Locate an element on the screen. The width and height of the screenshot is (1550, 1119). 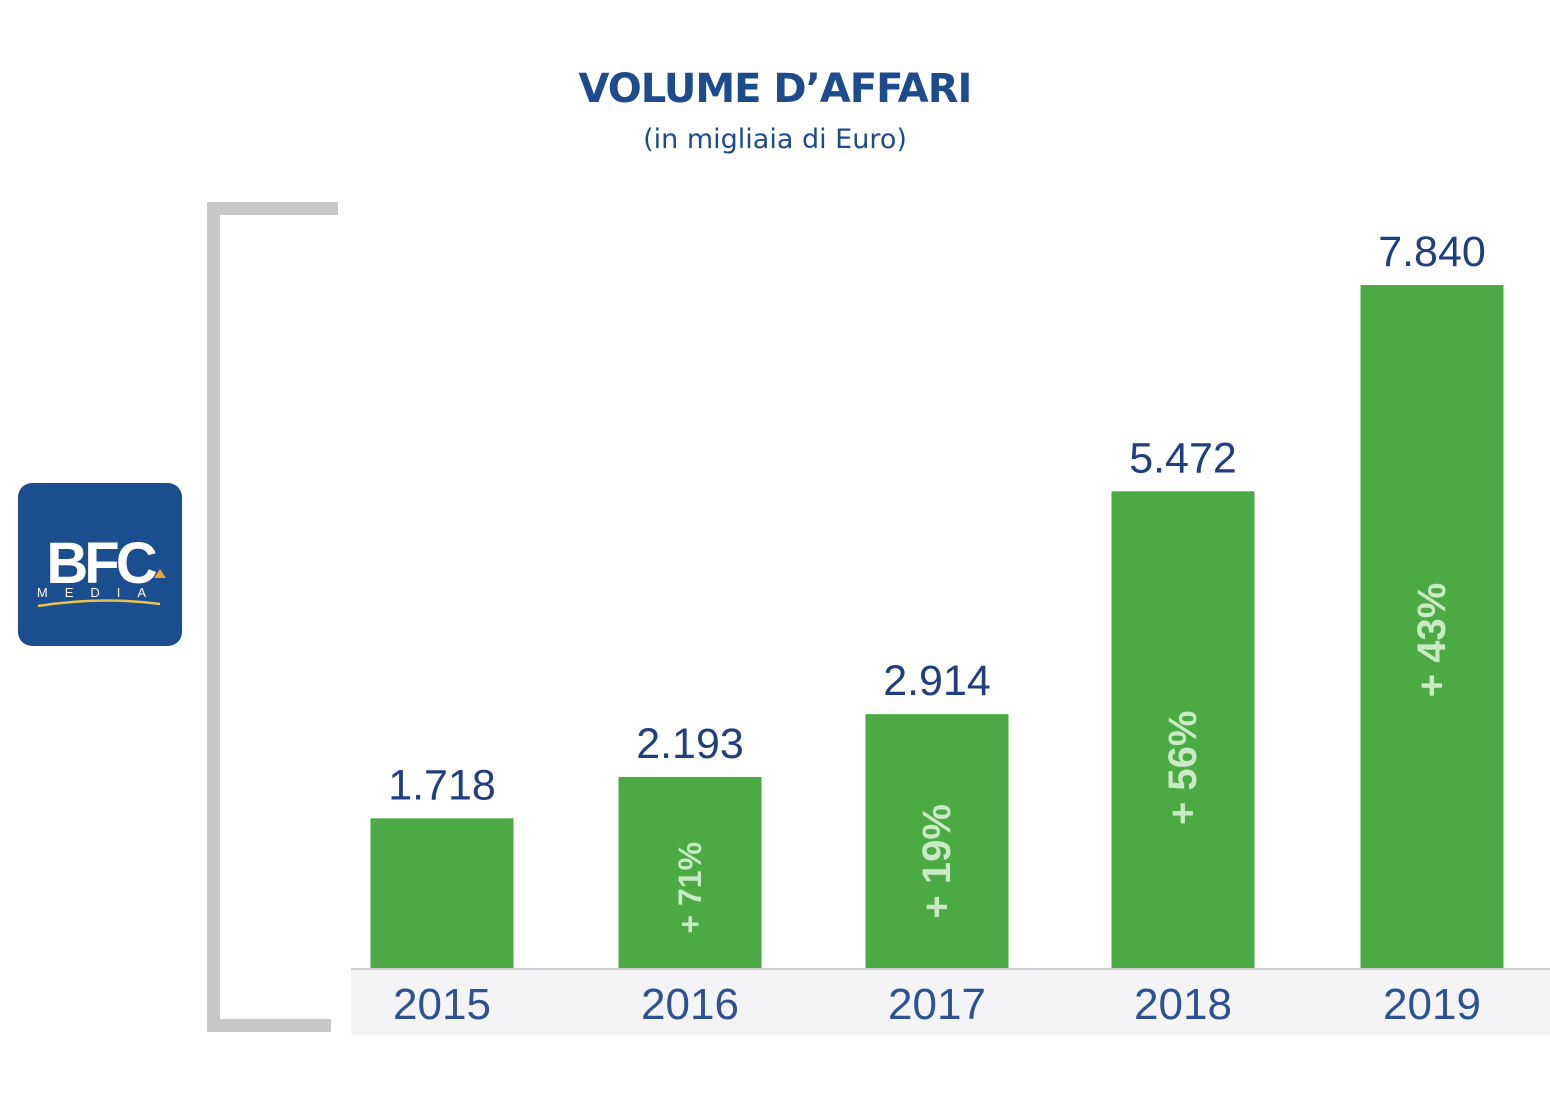
logo-triangle-icon is located at coordinates (160, 573).